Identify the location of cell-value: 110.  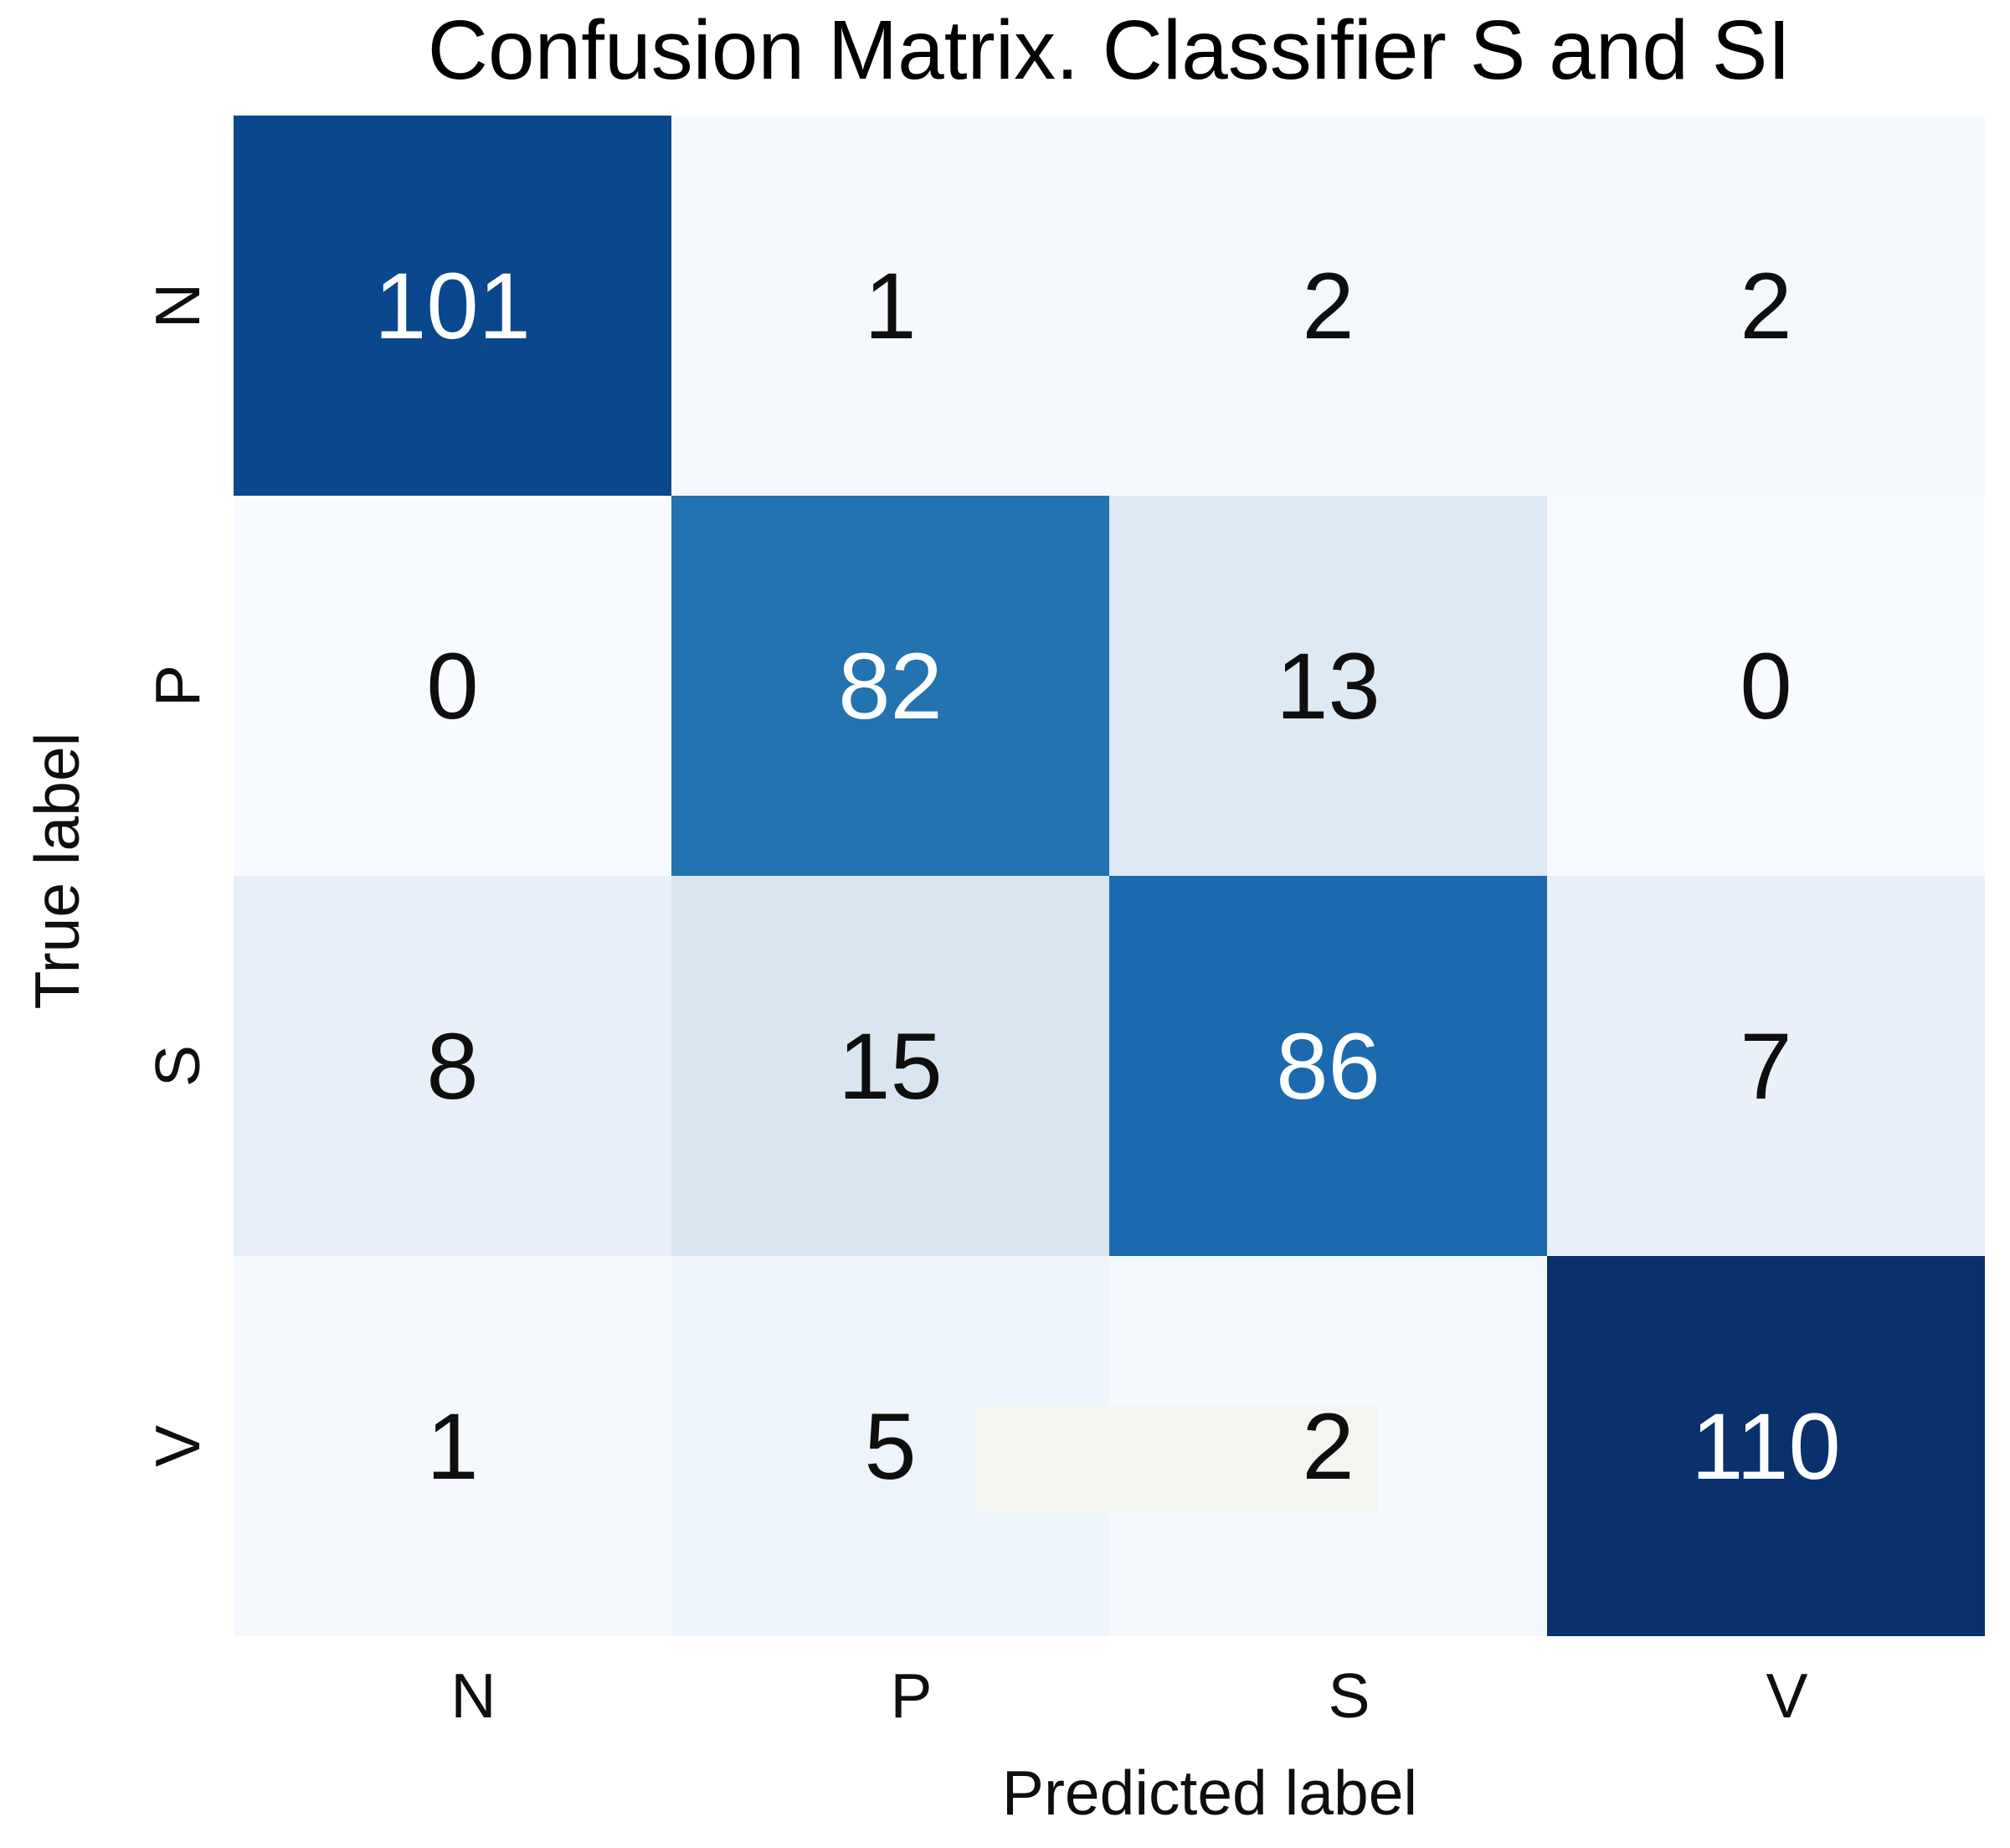
(1766, 1446).